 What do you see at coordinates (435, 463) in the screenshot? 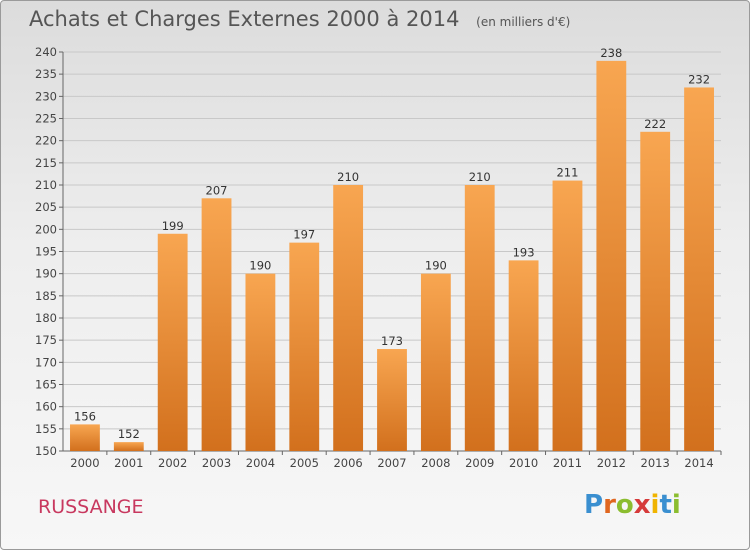
I see `x-tick-label: 2008` at bounding box center [435, 463].